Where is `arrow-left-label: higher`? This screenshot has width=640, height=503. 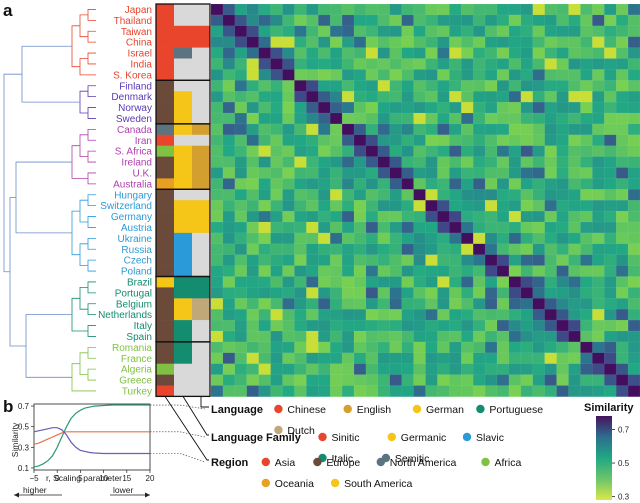 arrow-left-label: higher is located at coordinates (35, 490).